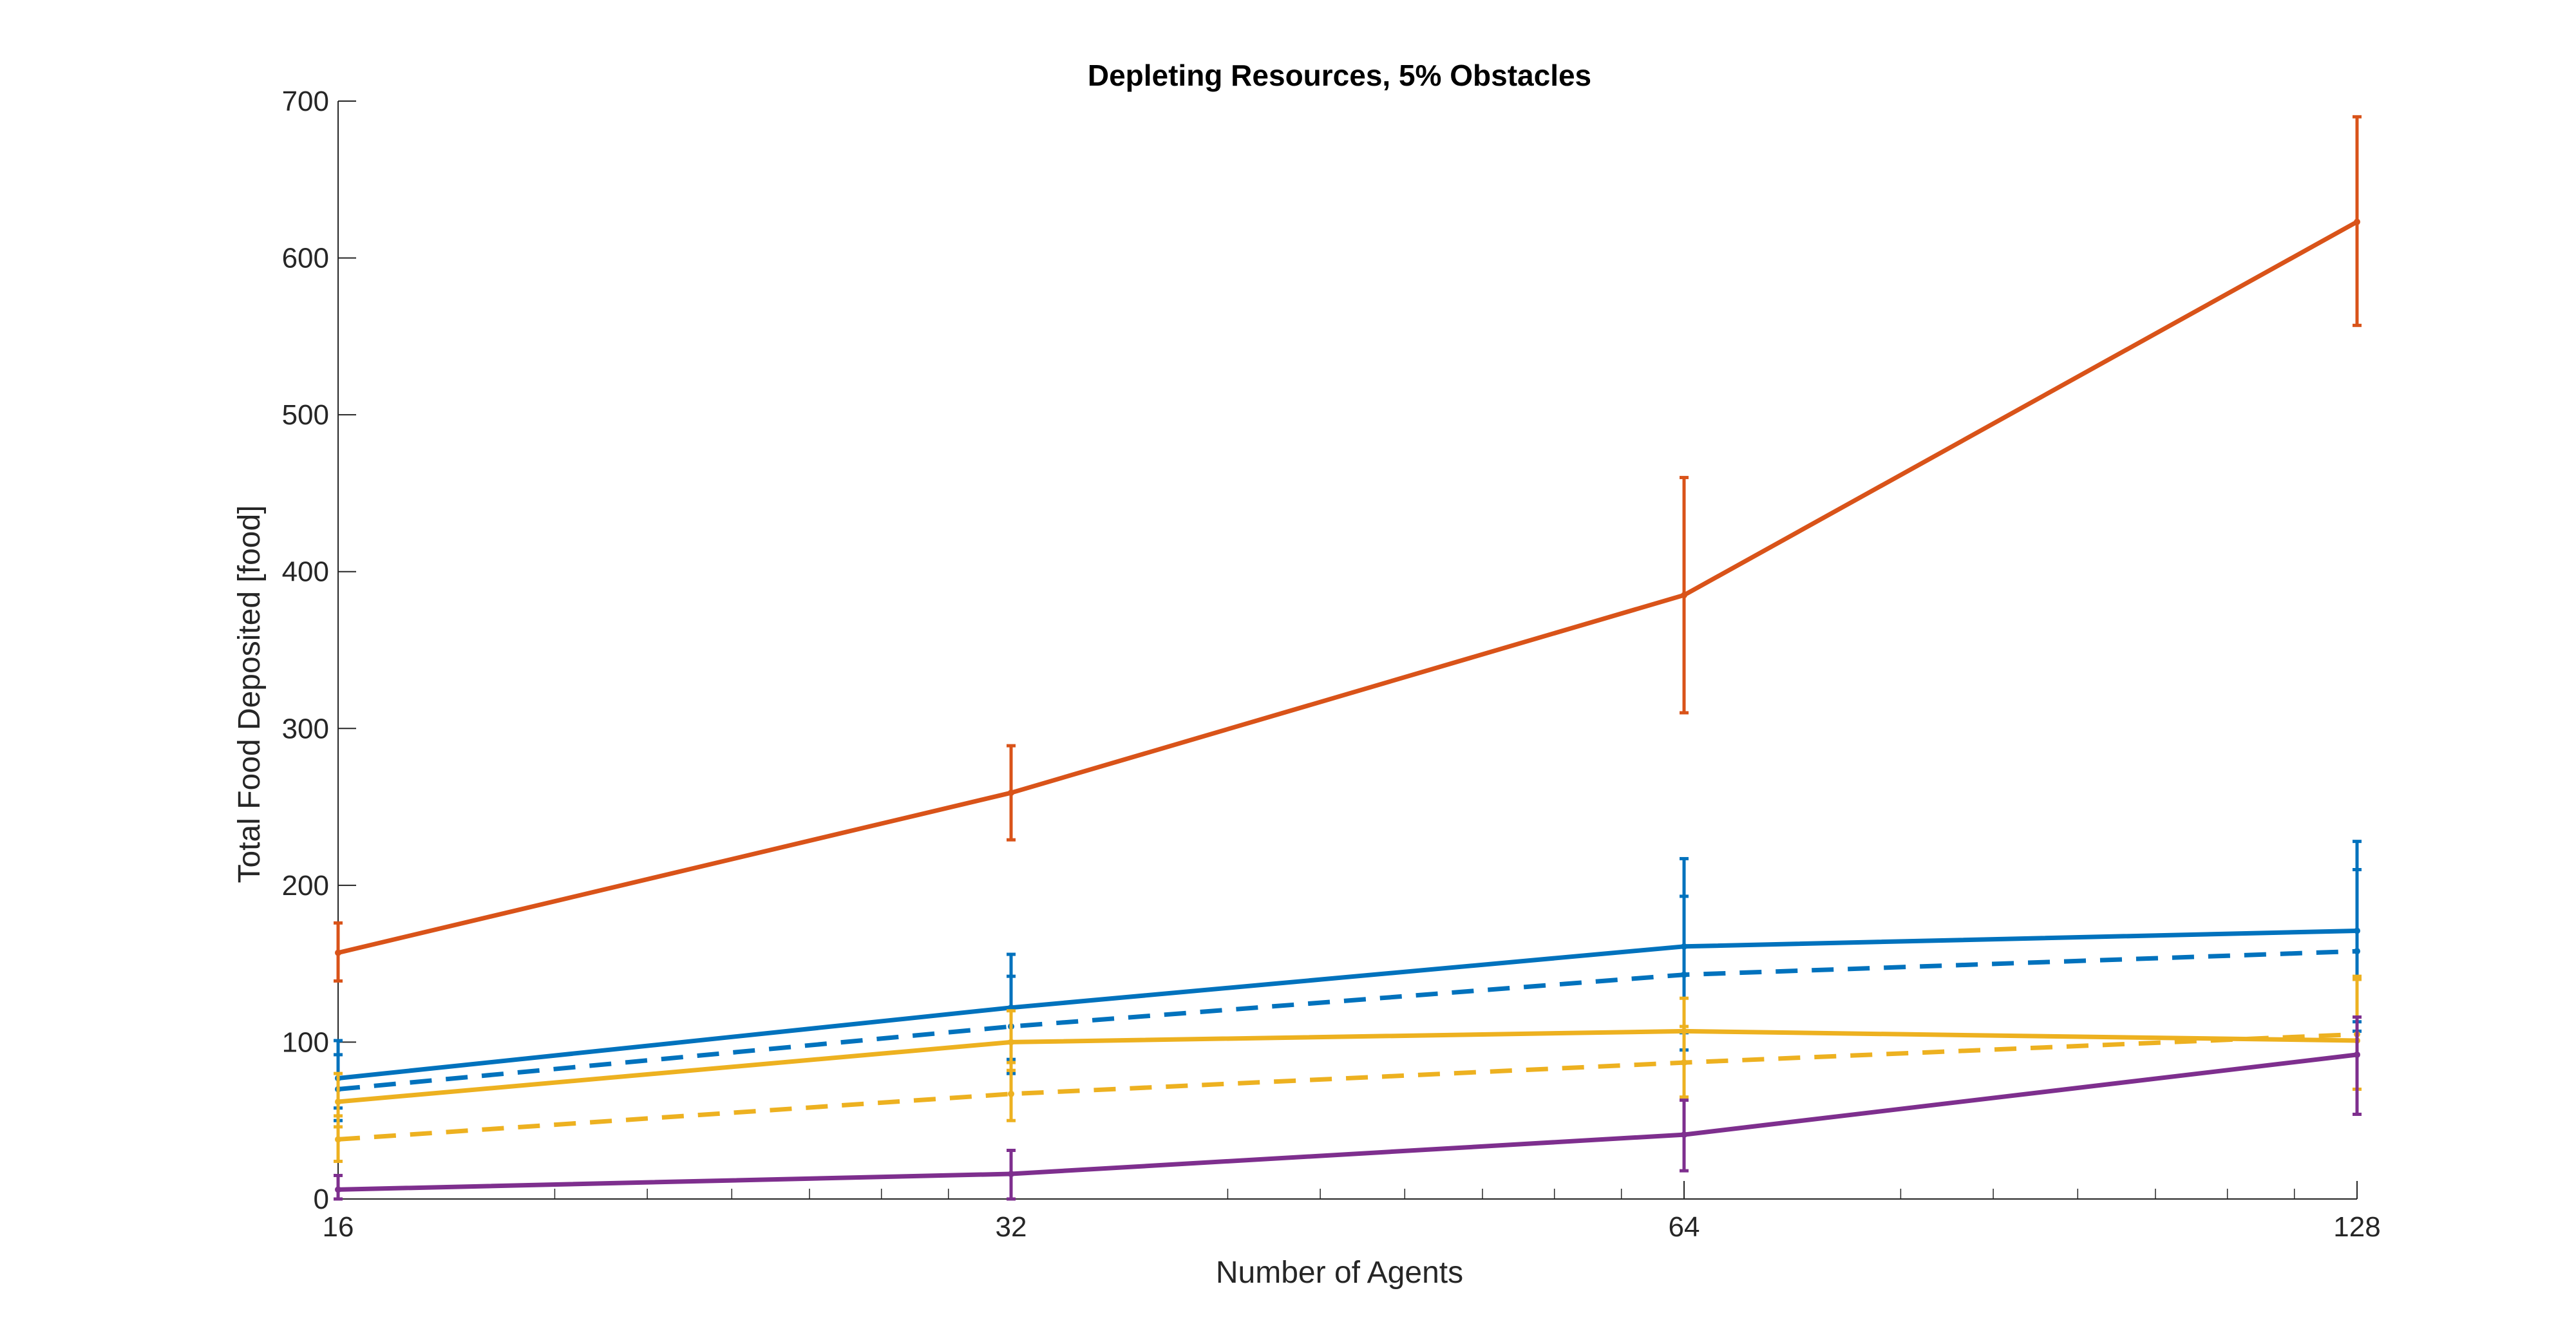 This screenshot has height=1331, width=2576. Describe the element at coordinates (1339, 75) in the screenshot. I see `chart-title: Depleting Resources, 5% Obstacles` at that location.